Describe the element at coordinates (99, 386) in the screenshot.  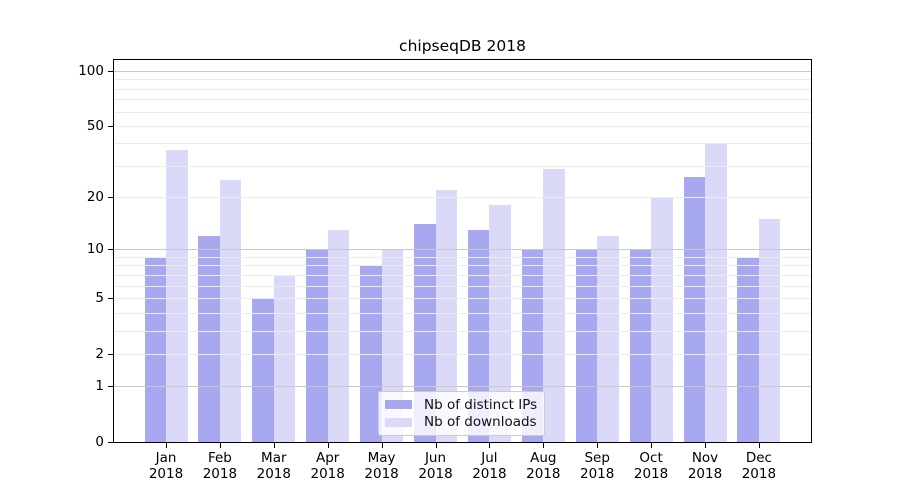
I see `y-tick-label-1: 1` at that location.